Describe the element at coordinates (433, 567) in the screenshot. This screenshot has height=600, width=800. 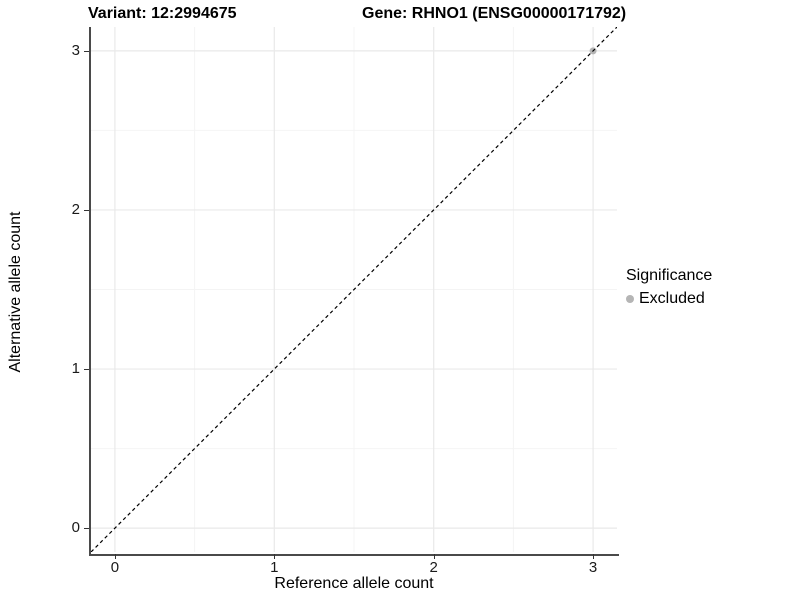
I see `x-tick-label: 2` at that location.